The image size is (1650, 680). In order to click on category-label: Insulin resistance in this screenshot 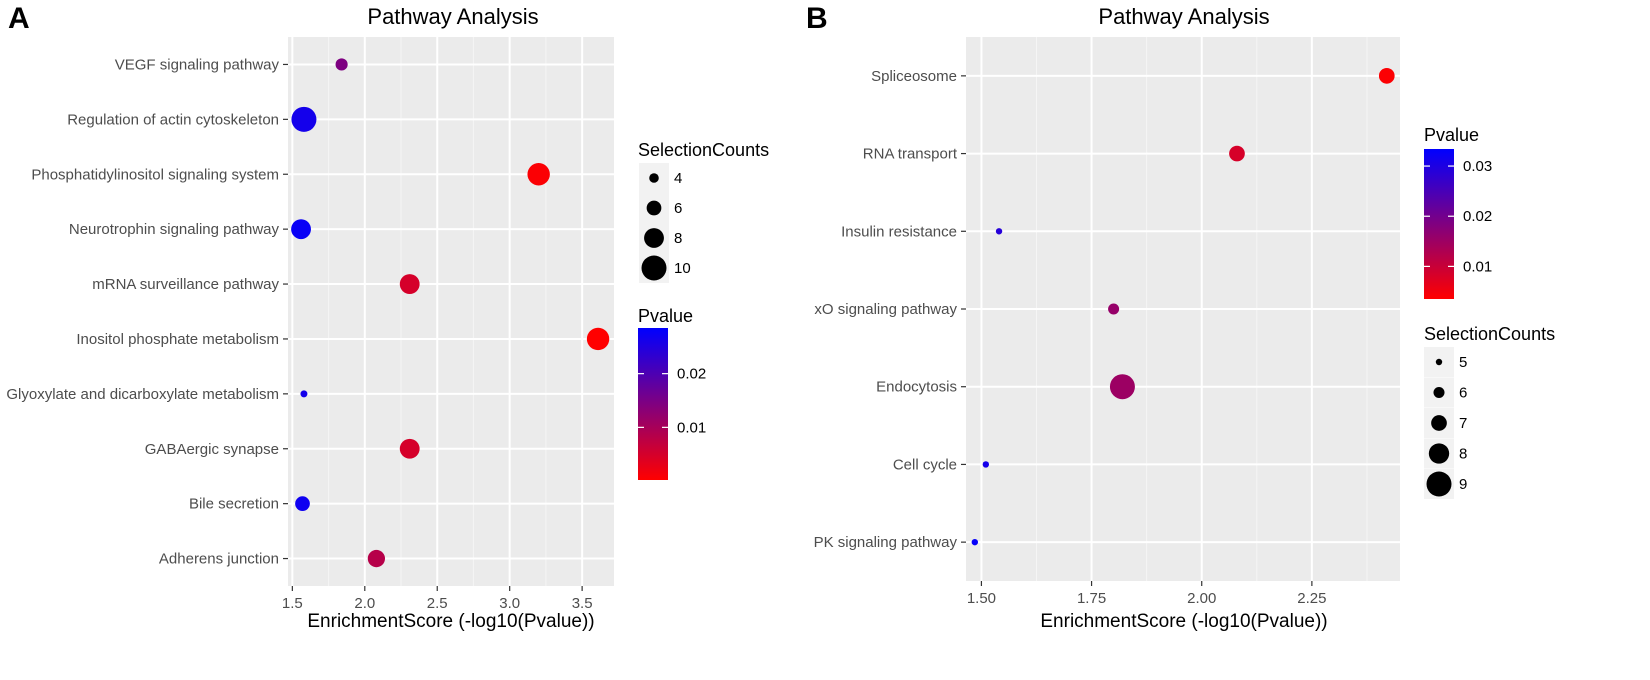, I will do `click(899, 231)`.